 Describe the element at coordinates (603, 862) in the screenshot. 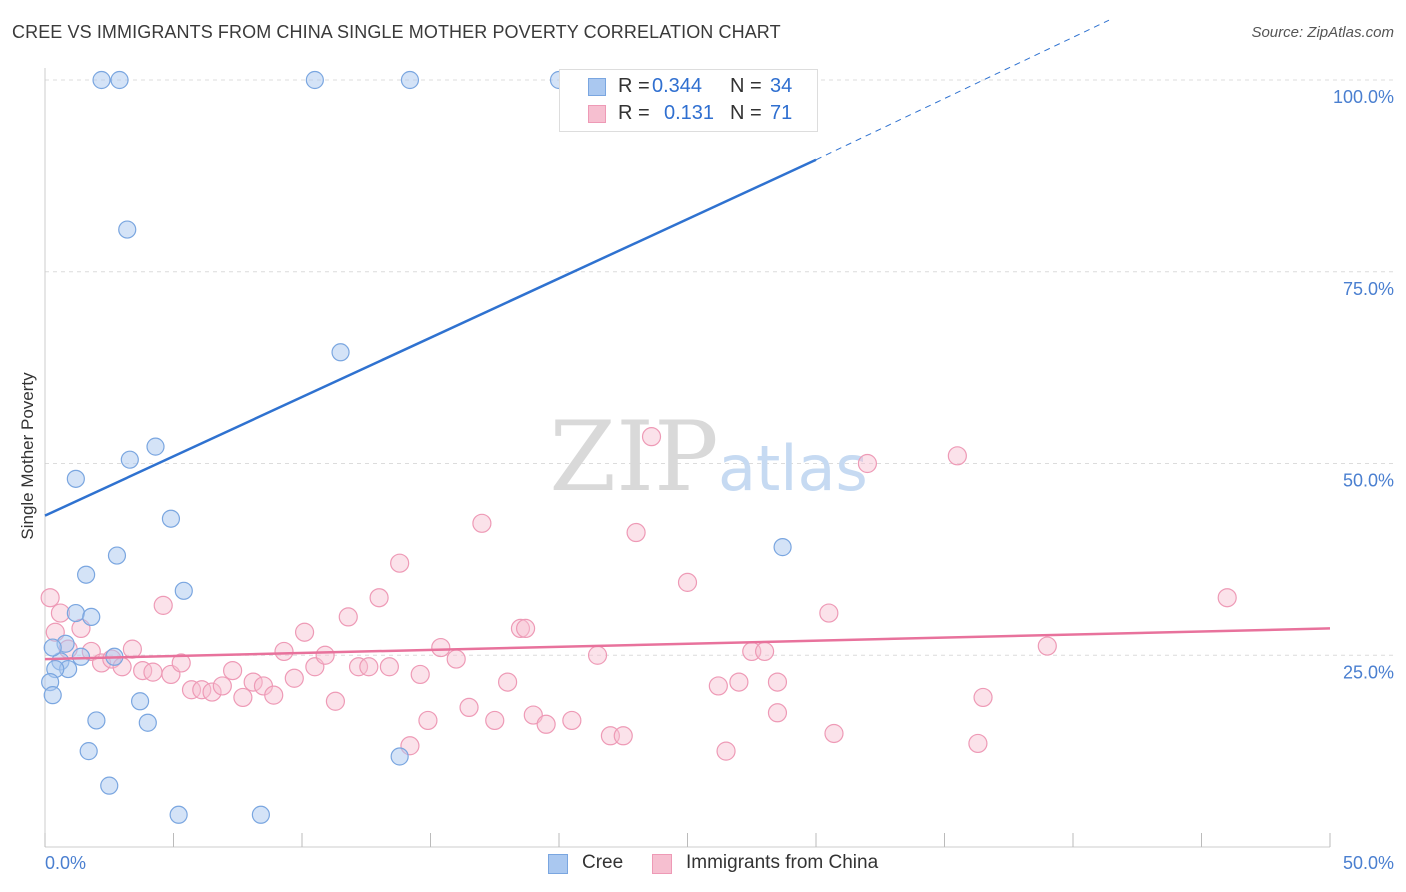

I see `cree-legend-label: Cree` at that location.